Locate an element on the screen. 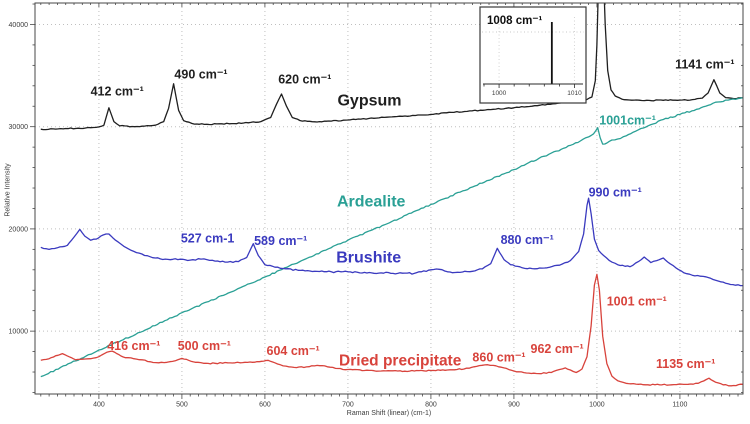 This screenshot has height=424, width=750. x-axis-title: Raman Shift (linear) (cm-1) is located at coordinates (389, 413).